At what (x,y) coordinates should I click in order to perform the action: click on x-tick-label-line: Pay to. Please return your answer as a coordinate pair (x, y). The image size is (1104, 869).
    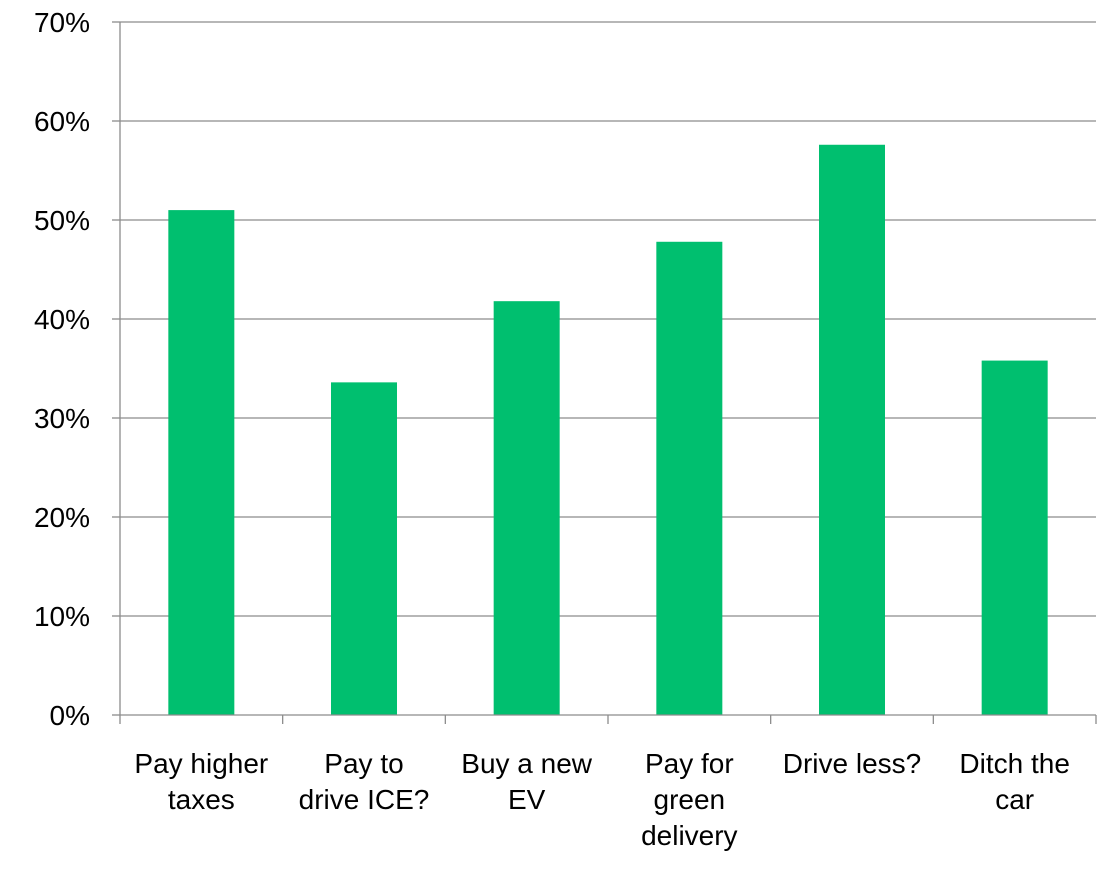
    Looking at the image, I should click on (363, 763).